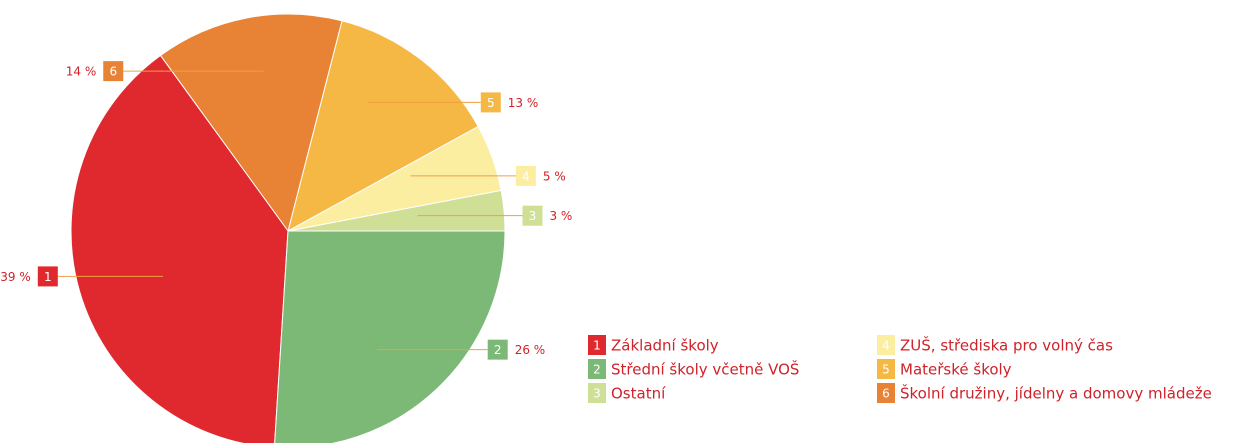  I want to click on legend-label: Mateřské školy, so click(956, 370).